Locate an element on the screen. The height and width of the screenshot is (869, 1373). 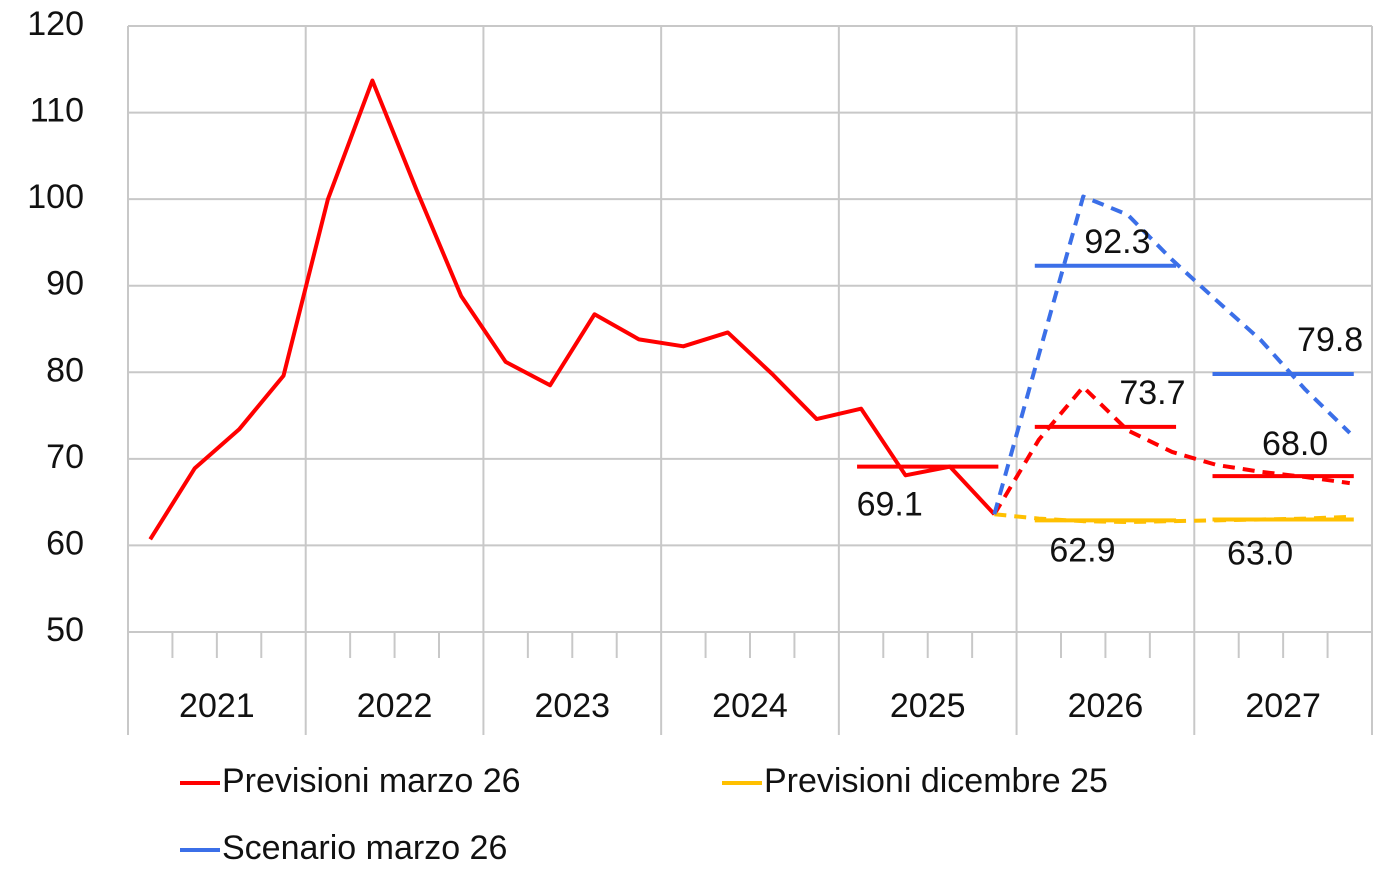
legend-label: Previsioni marzo 26 is located at coordinates (371, 781).